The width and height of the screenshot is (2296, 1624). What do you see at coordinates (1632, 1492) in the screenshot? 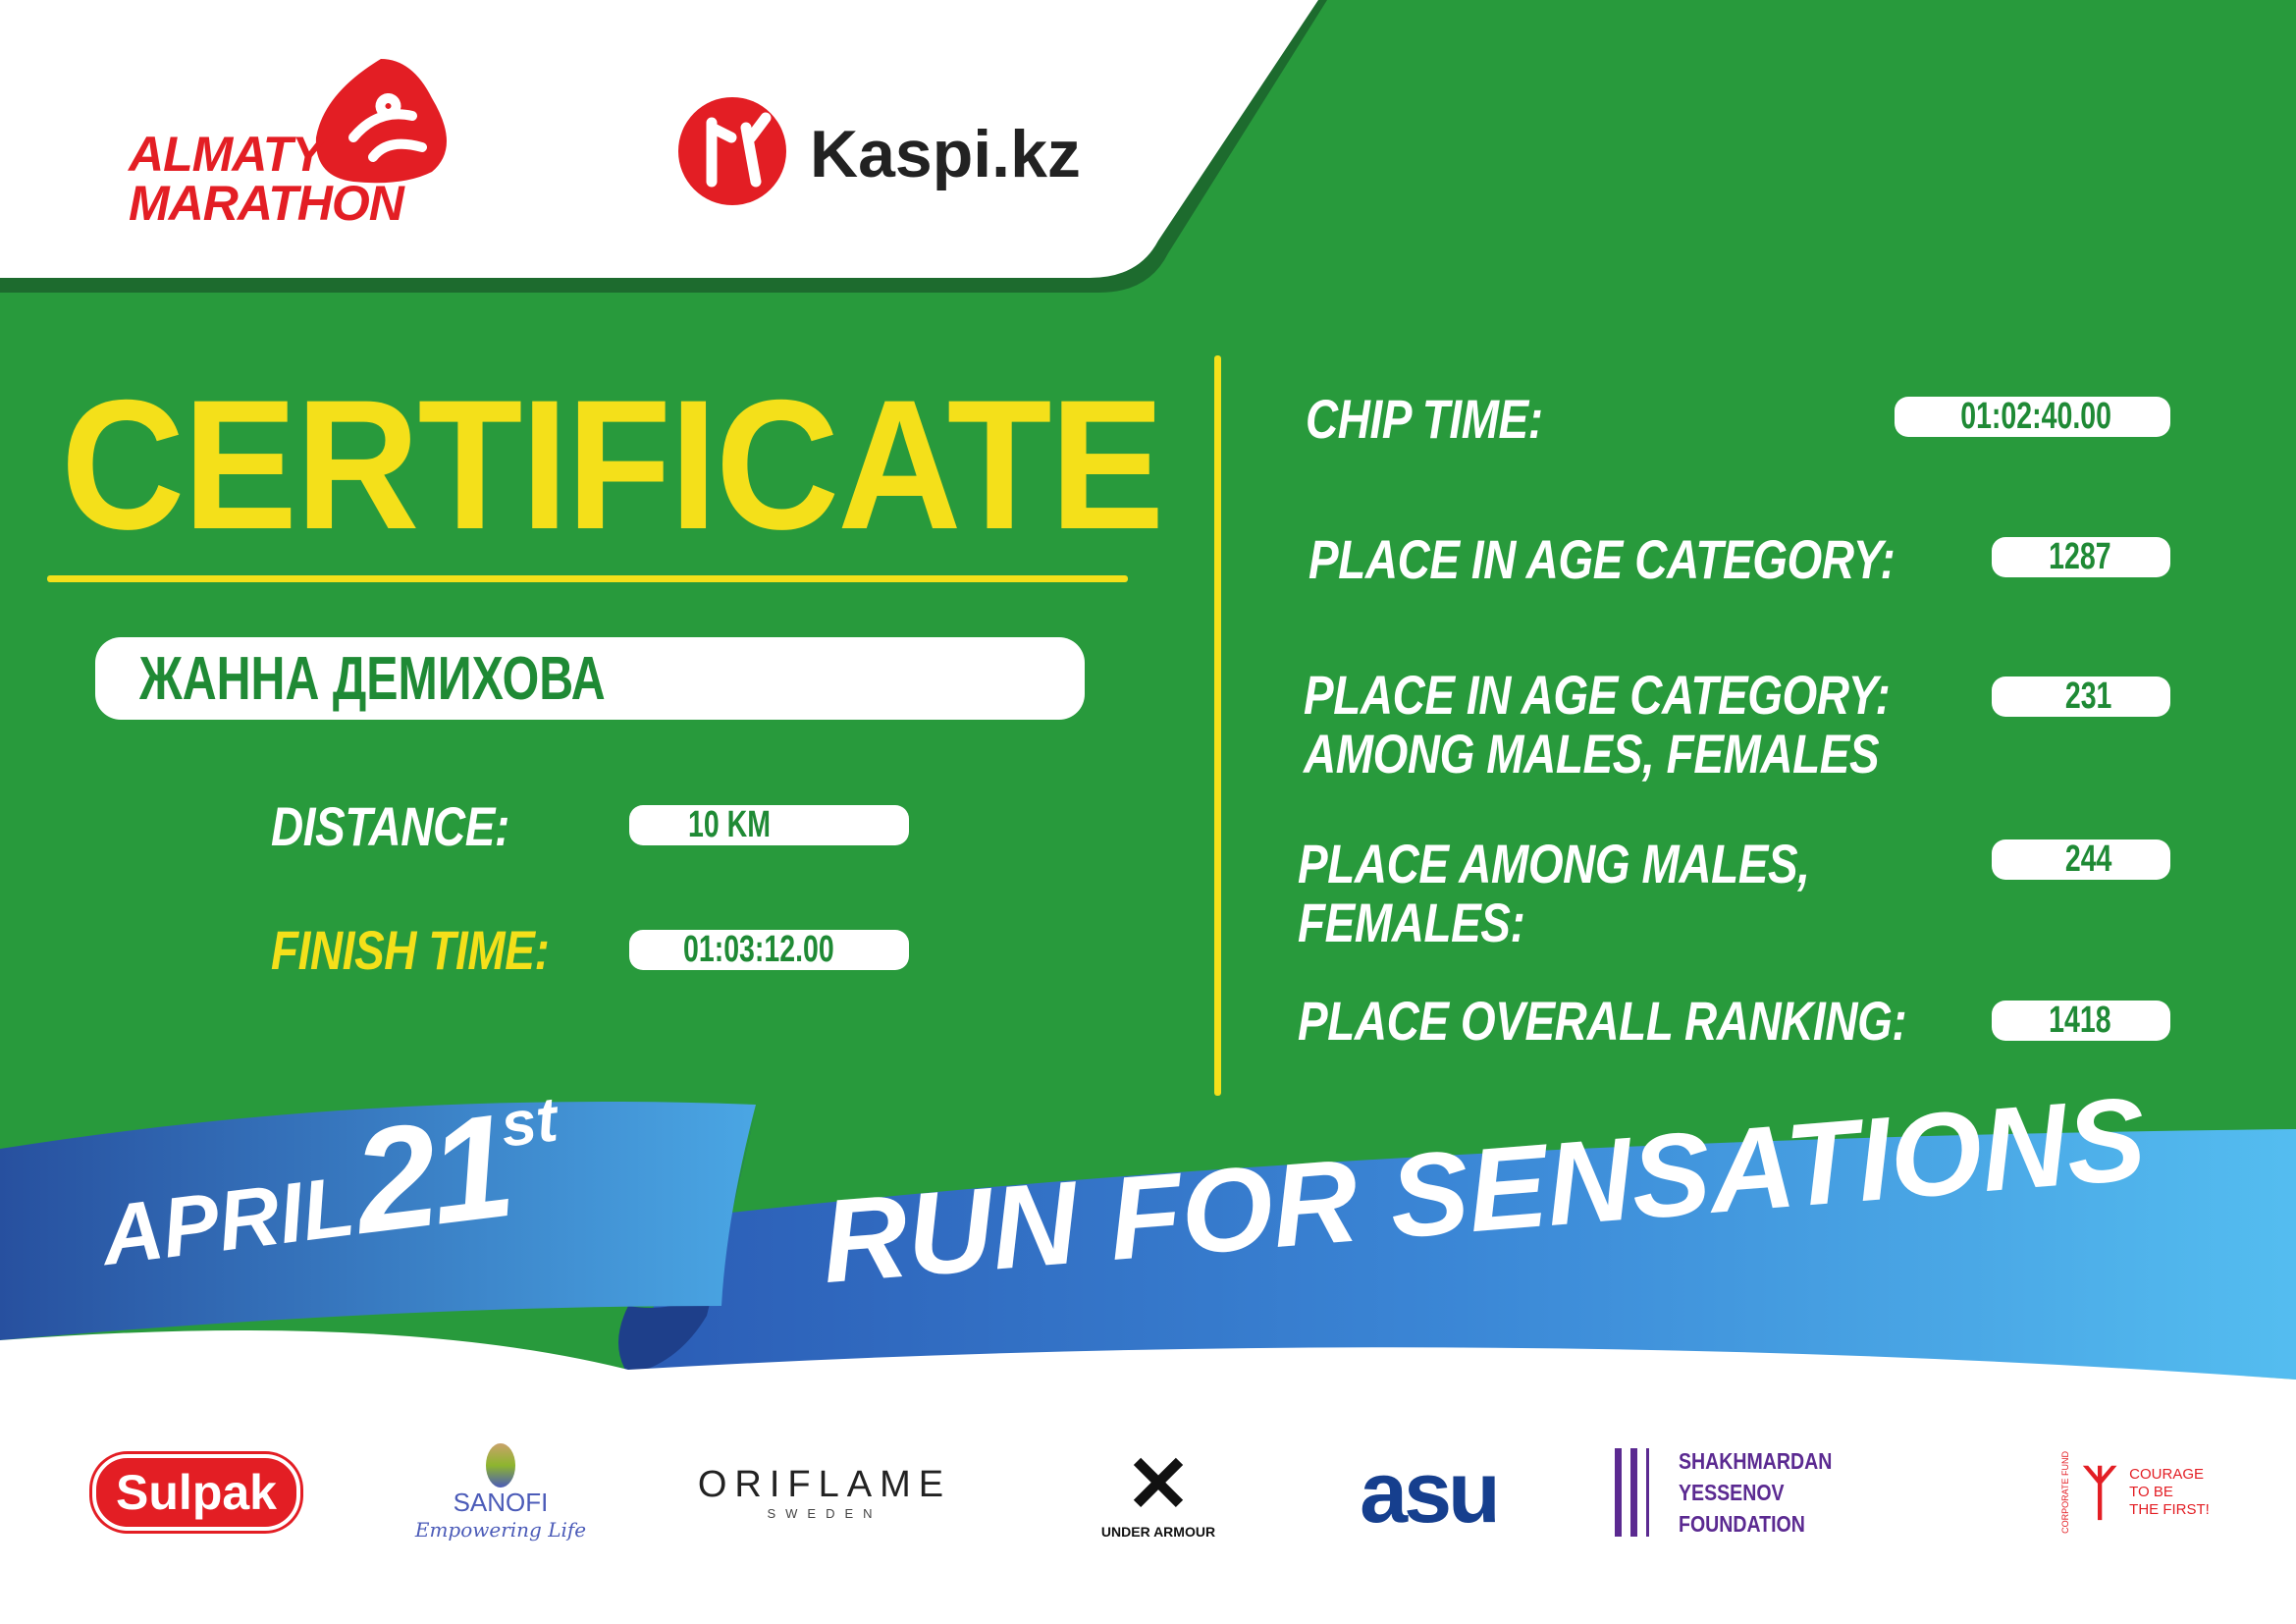
I see `yessenov-icon` at bounding box center [1632, 1492].